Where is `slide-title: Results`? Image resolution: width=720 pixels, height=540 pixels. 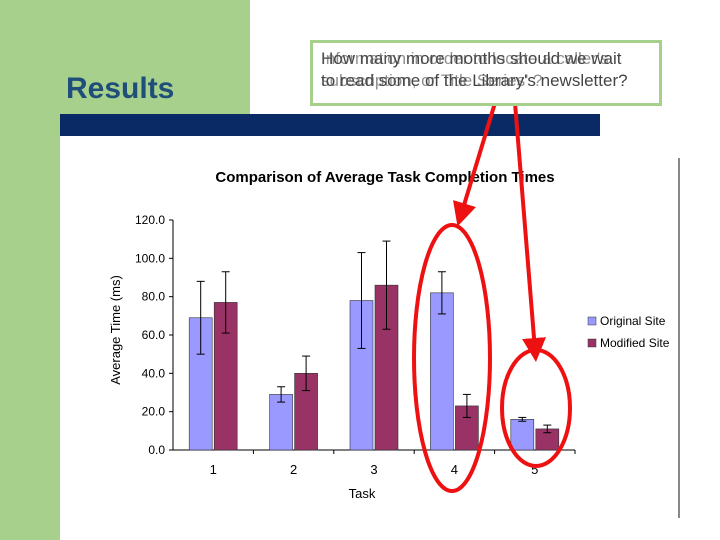 slide-title: Results is located at coordinates (120, 88).